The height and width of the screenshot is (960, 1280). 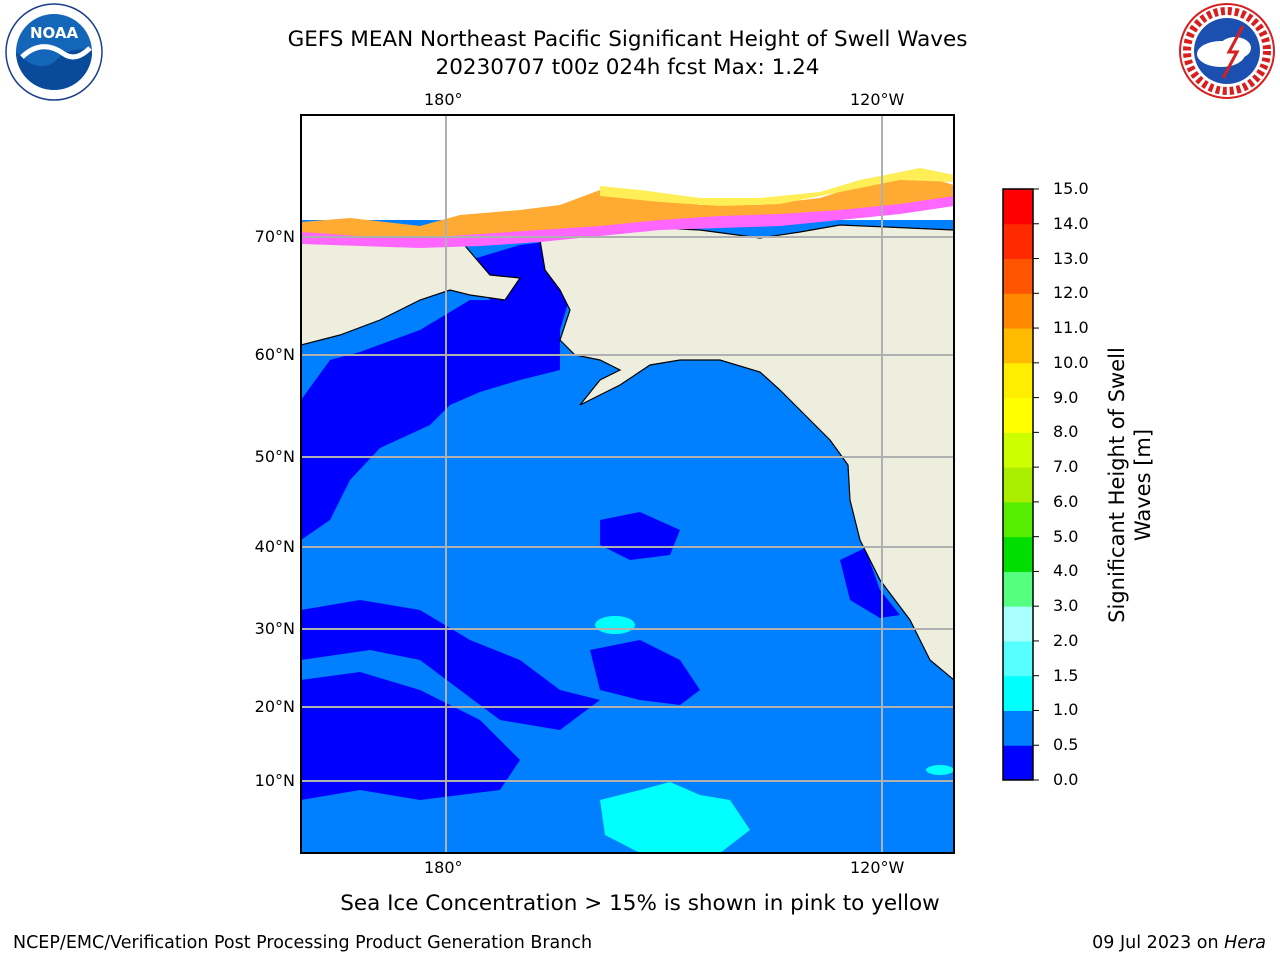 What do you see at coordinates (1066, 640) in the screenshot?
I see `colorbar-level-label: 2.0` at bounding box center [1066, 640].